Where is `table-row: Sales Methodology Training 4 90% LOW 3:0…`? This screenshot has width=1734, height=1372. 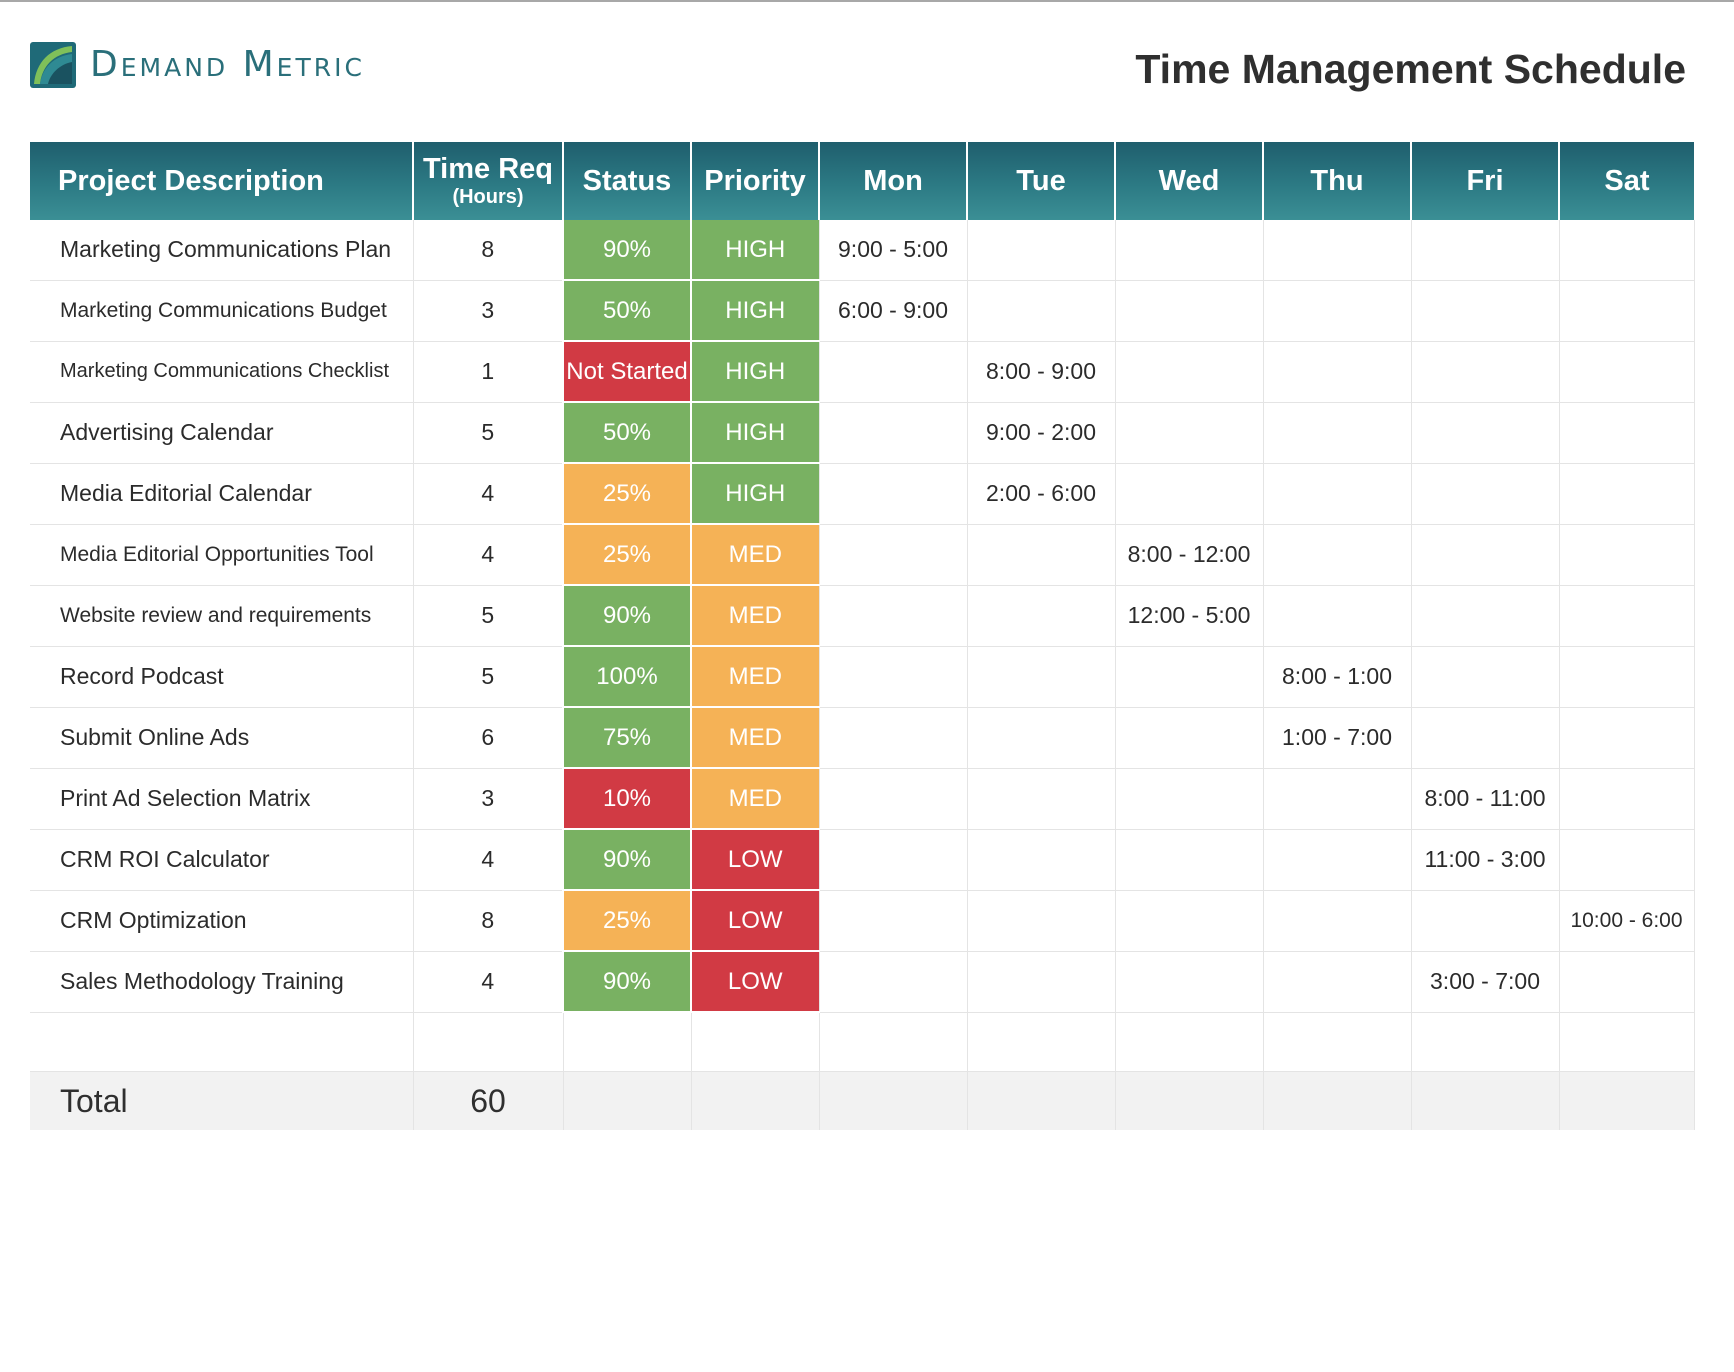 table-row: Sales Methodology Training 4 90% LOW 3:0… is located at coordinates (862, 982).